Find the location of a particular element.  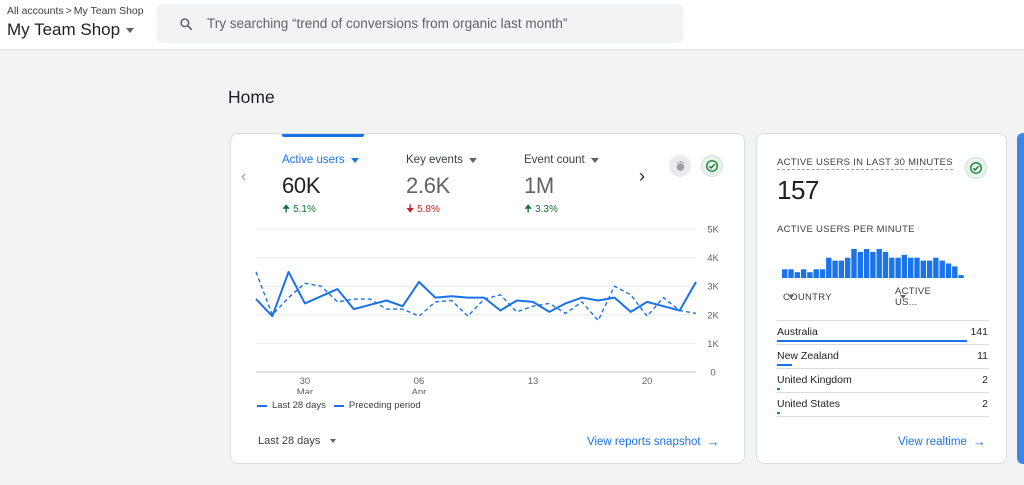

series-line-previous is located at coordinates (476, 296).